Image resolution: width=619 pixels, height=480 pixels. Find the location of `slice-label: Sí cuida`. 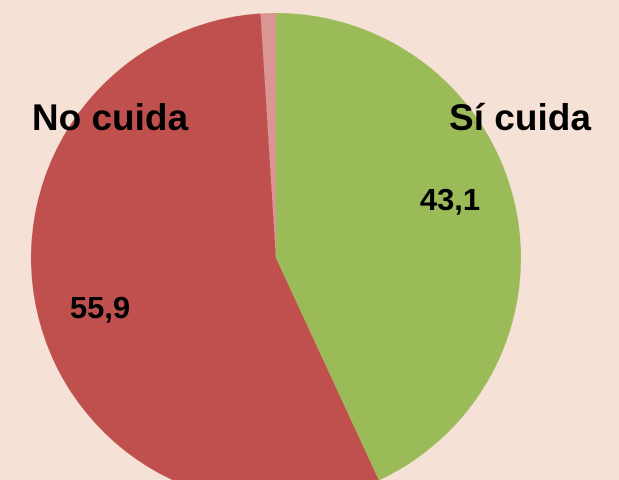

slice-label: Sí cuida is located at coordinates (520, 117).